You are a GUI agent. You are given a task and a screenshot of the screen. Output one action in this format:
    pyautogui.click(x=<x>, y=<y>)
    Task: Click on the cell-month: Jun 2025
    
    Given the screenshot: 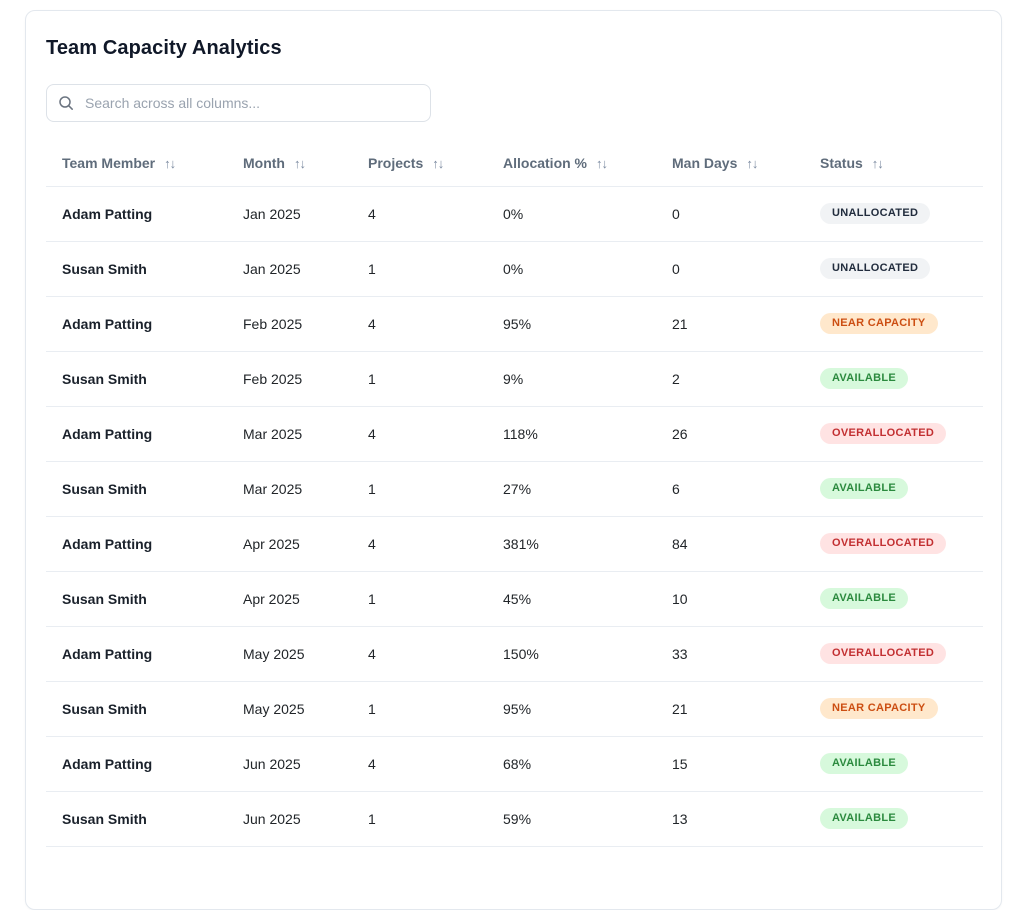 What is the action you would take?
    pyautogui.click(x=272, y=763)
    